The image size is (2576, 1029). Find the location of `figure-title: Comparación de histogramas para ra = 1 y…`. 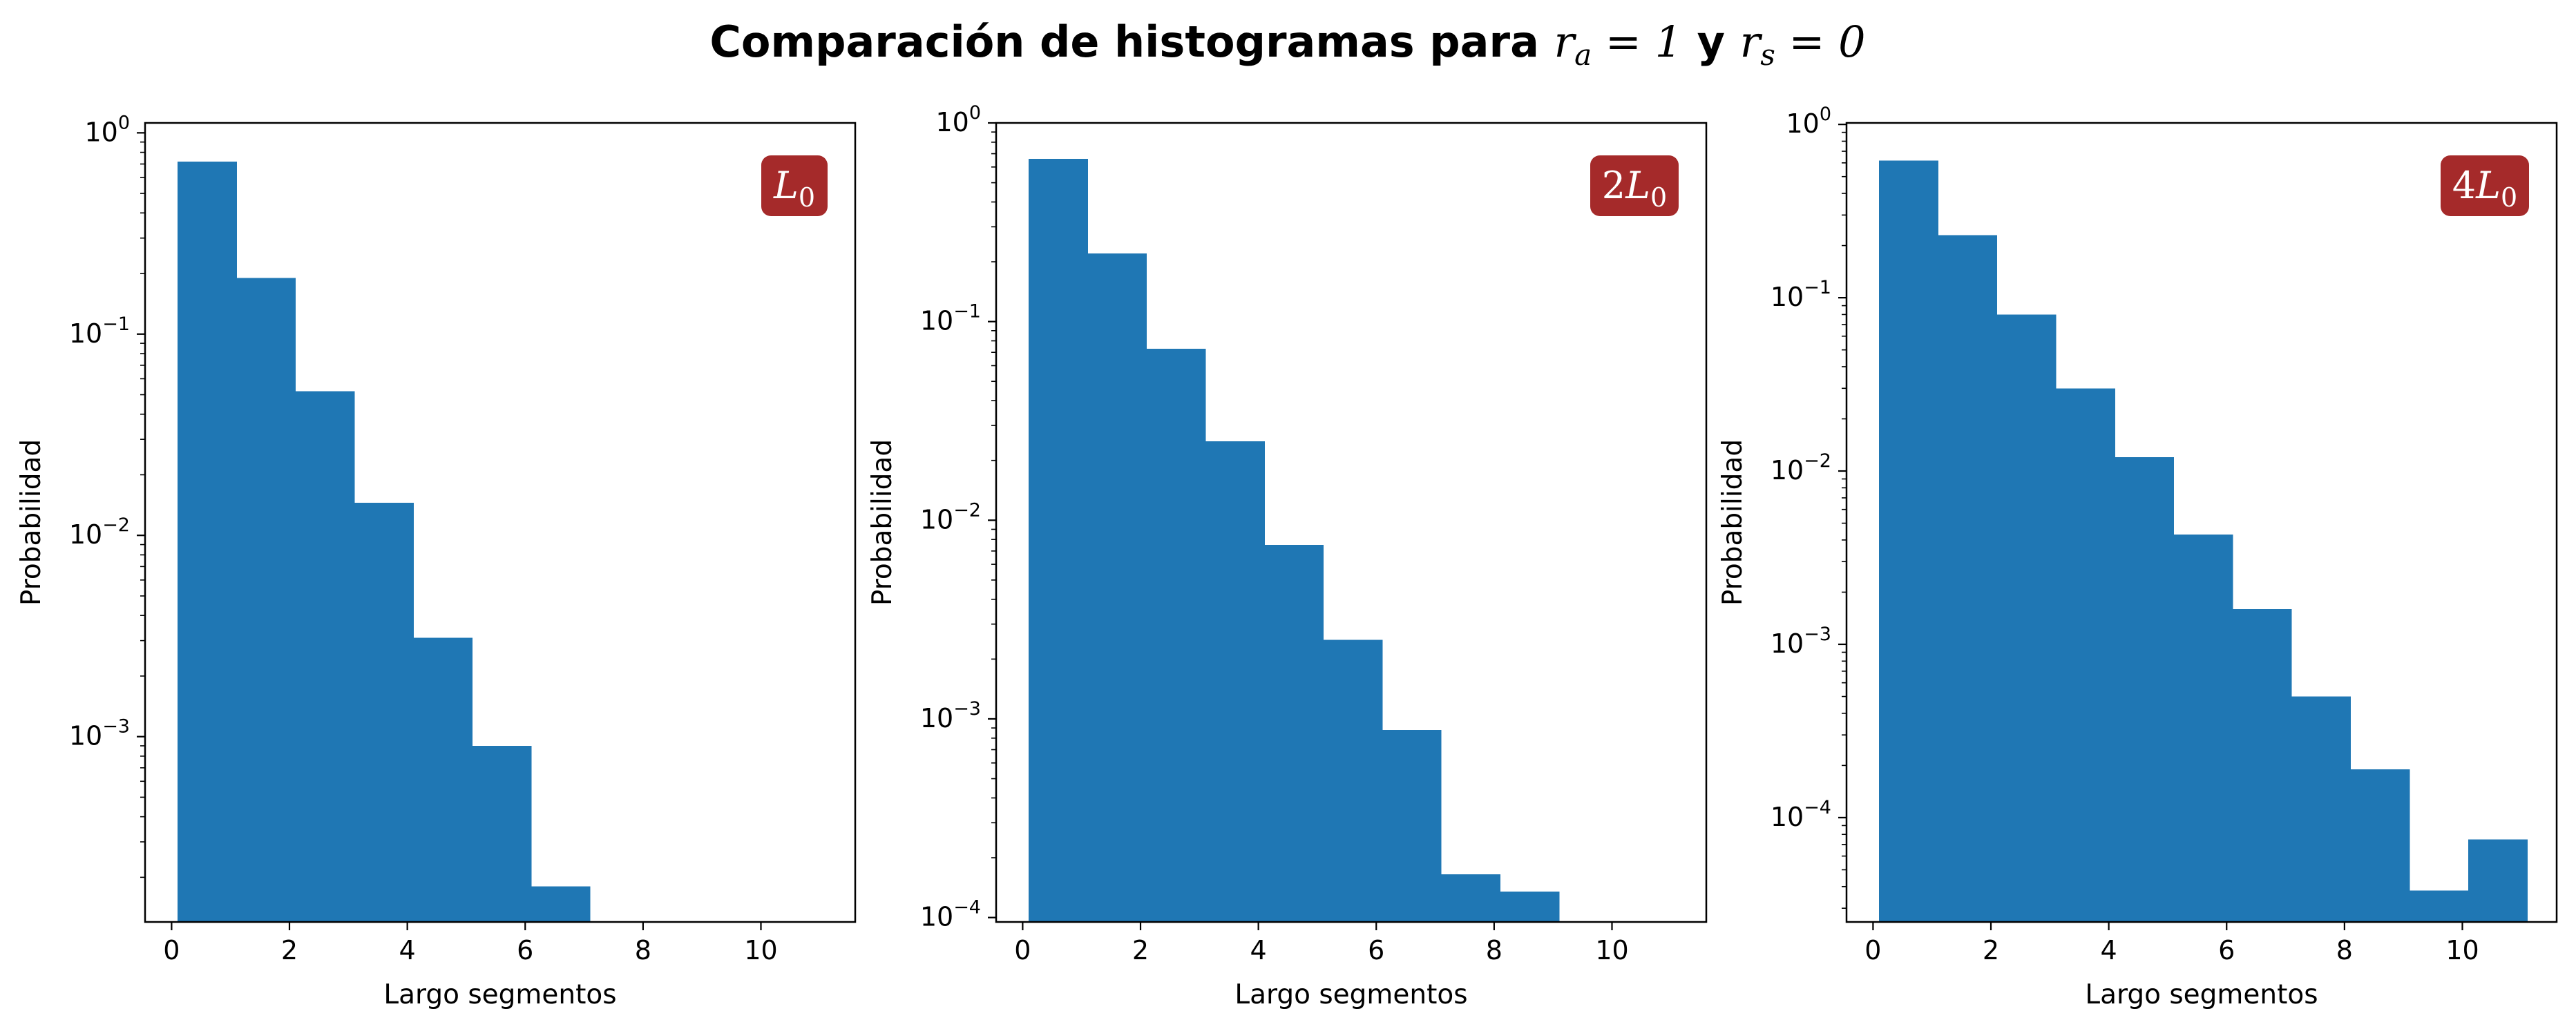

figure-title: Comparación de histogramas para ra = 1 y… is located at coordinates (1287, 44).